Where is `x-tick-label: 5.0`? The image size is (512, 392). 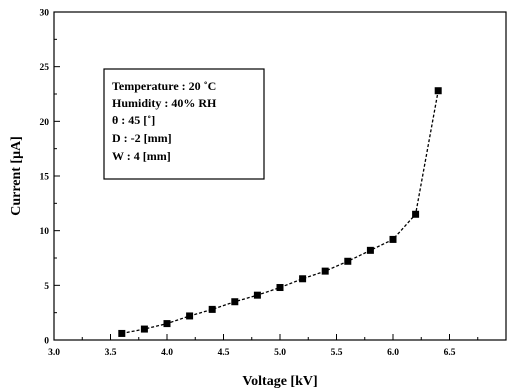 x-tick-label: 5.0 is located at coordinates (280, 353).